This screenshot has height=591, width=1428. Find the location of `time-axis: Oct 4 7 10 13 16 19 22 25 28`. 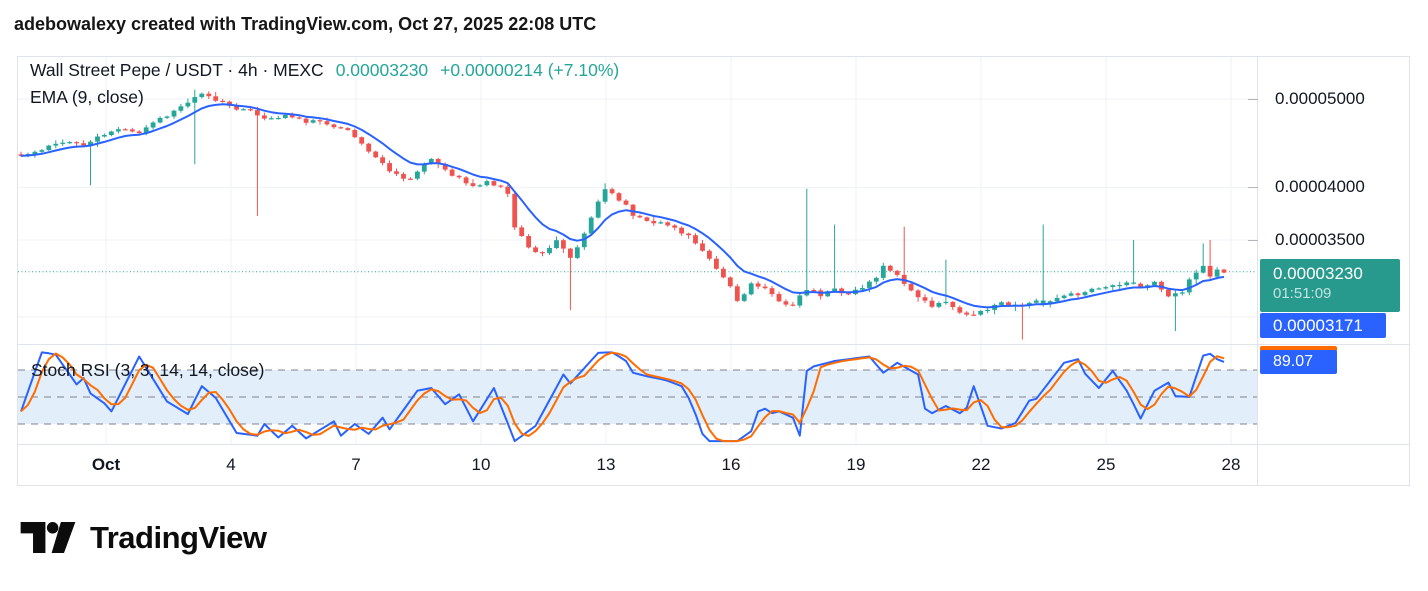

time-axis: Oct 4 7 10 13 16 19 22 25 28 is located at coordinates (637, 465).